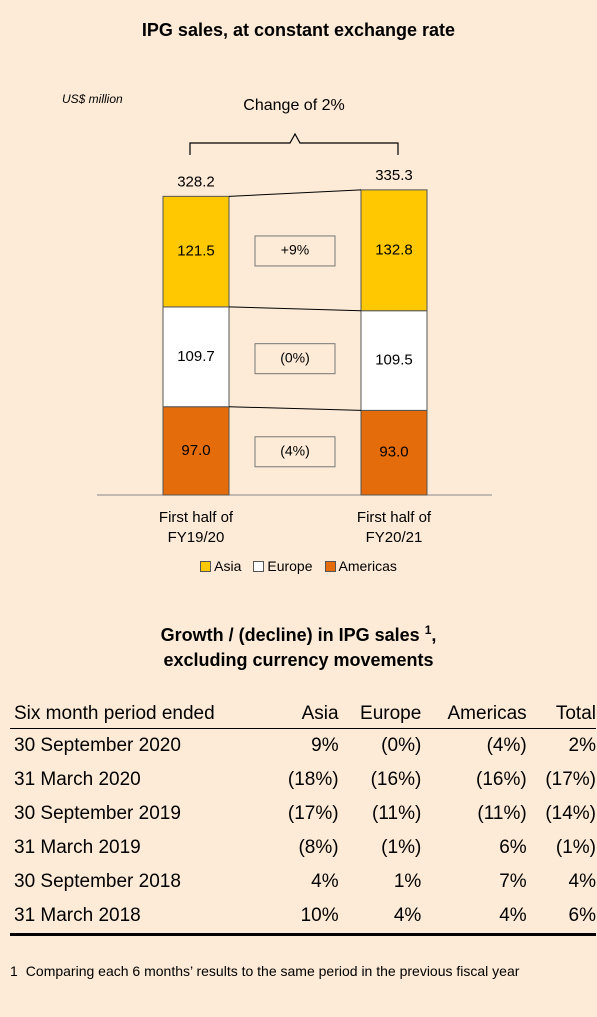  I want to click on value-label: 109.5, so click(394, 360).